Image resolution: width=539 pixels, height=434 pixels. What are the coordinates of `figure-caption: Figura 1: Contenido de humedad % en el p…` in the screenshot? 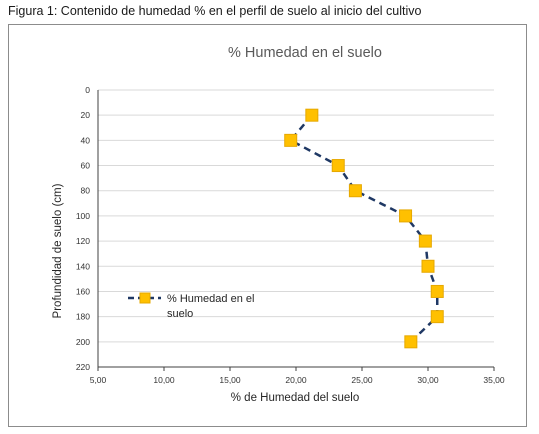 It's located at (215, 11).